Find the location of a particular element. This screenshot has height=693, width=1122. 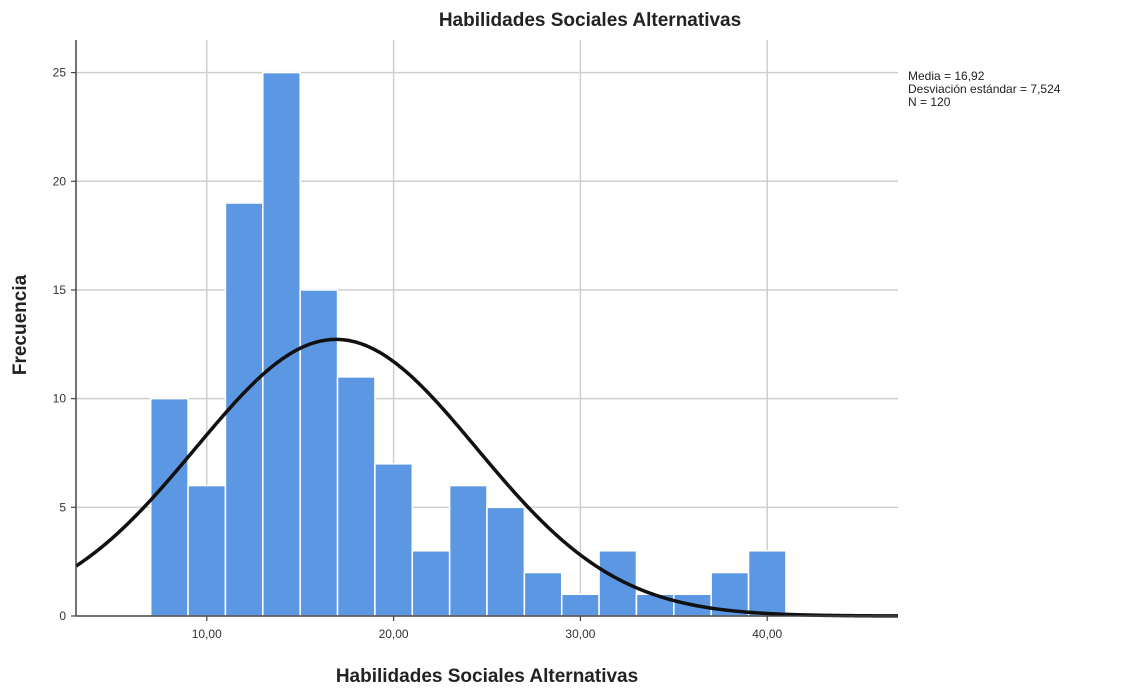

x-tick-label-3: 40,00 is located at coordinates (767, 634).